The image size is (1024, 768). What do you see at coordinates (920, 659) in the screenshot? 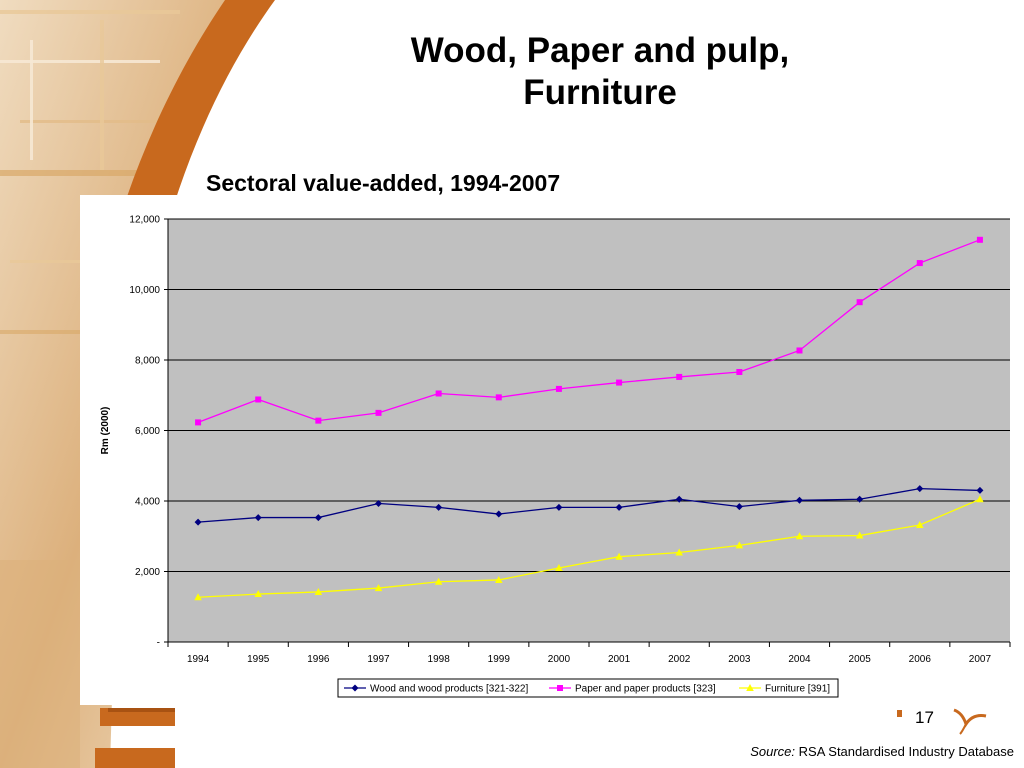
I see `x-tick-label: 2006` at bounding box center [920, 659].